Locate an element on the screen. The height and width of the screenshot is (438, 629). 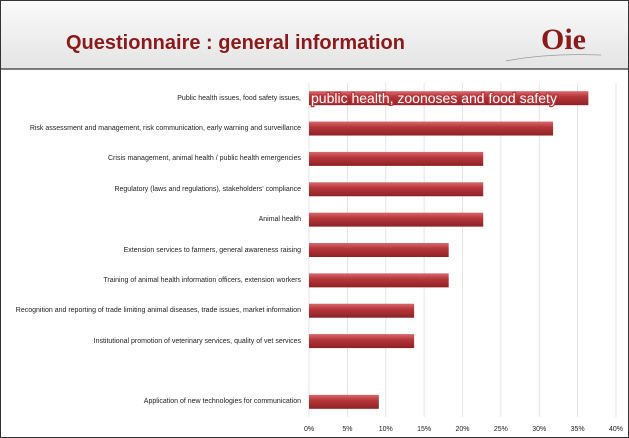
x-tick-label: 30% is located at coordinates (539, 429).